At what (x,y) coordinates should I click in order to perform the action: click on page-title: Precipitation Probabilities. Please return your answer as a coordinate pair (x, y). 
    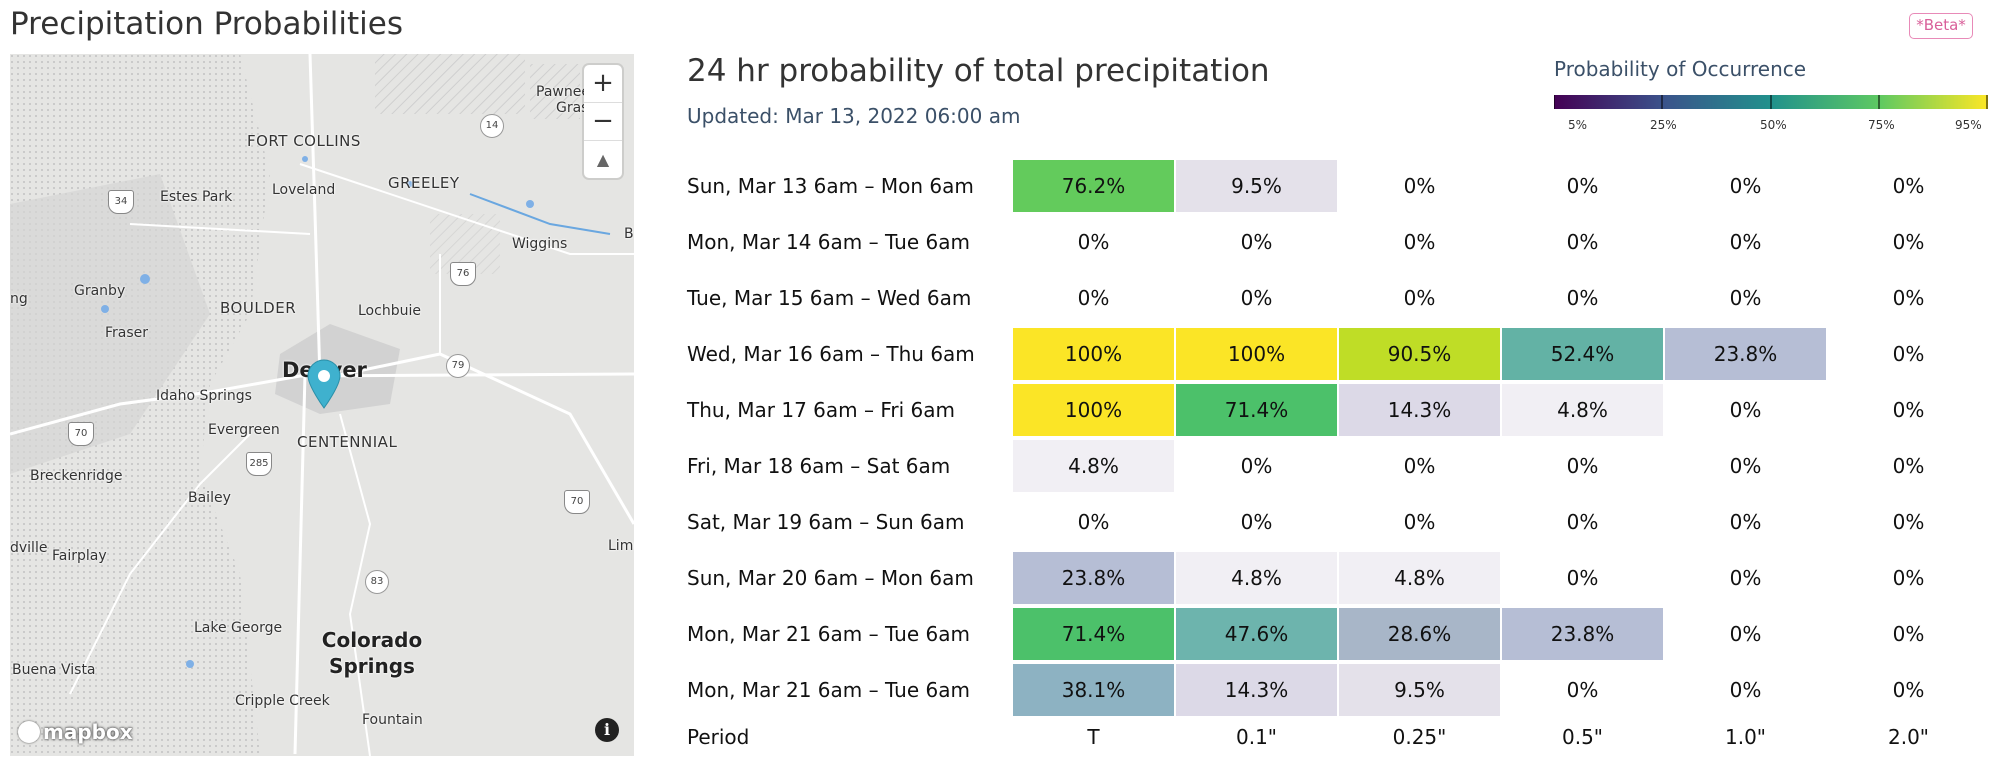
    Looking at the image, I should click on (206, 24).